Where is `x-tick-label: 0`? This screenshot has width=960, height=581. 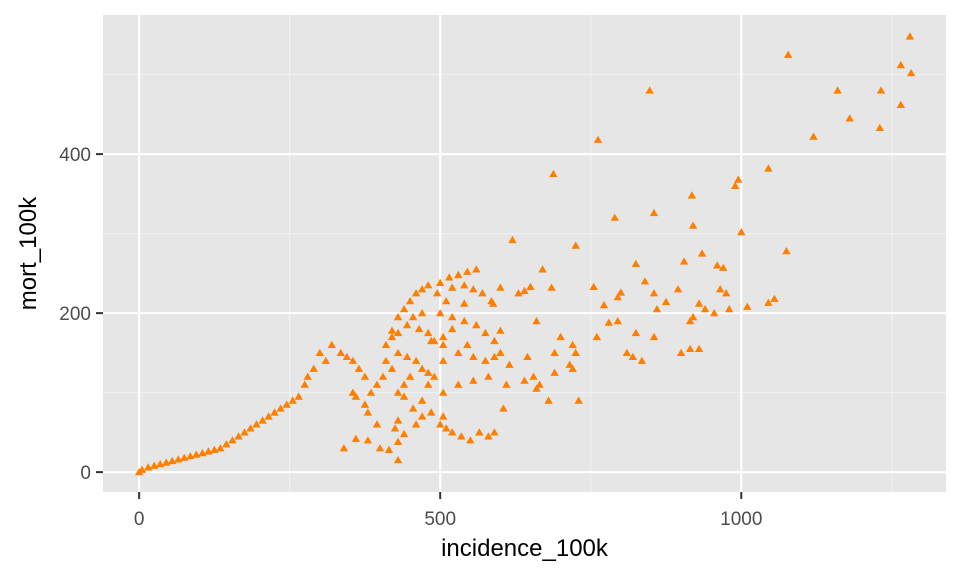 x-tick-label: 0 is located at coordinates (139, 519).